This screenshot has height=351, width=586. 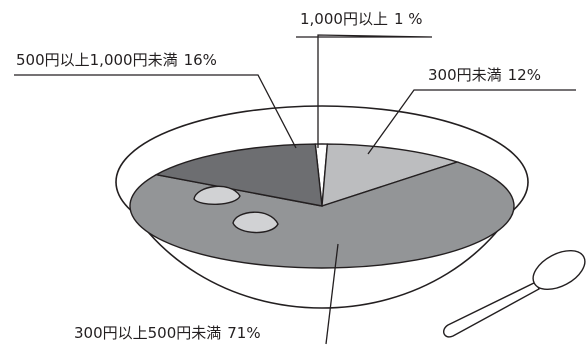 I want to click on label-1000-plus: 1,000円以上 1 %, so click(x=361, y=19).